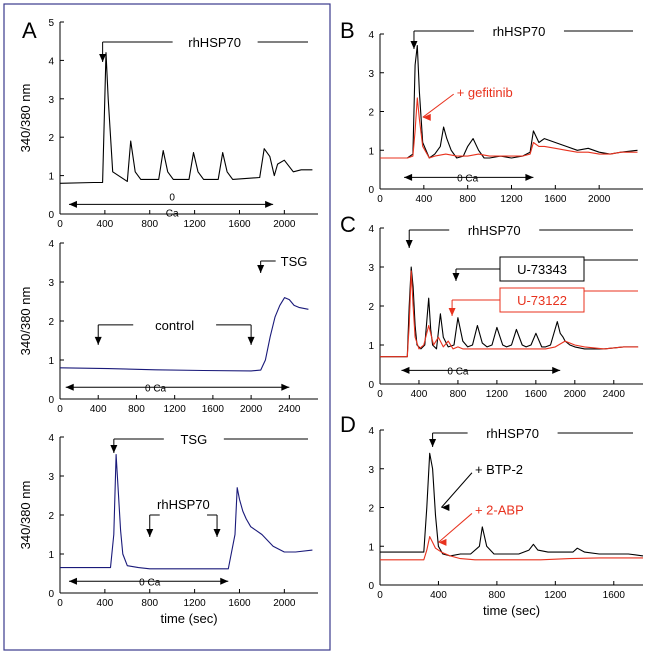 The height and width of the screenshot is (659, 669). Describe the element at coordinates (261, 269) in the screenshot. I see `tsg-arrowhead` at that location.